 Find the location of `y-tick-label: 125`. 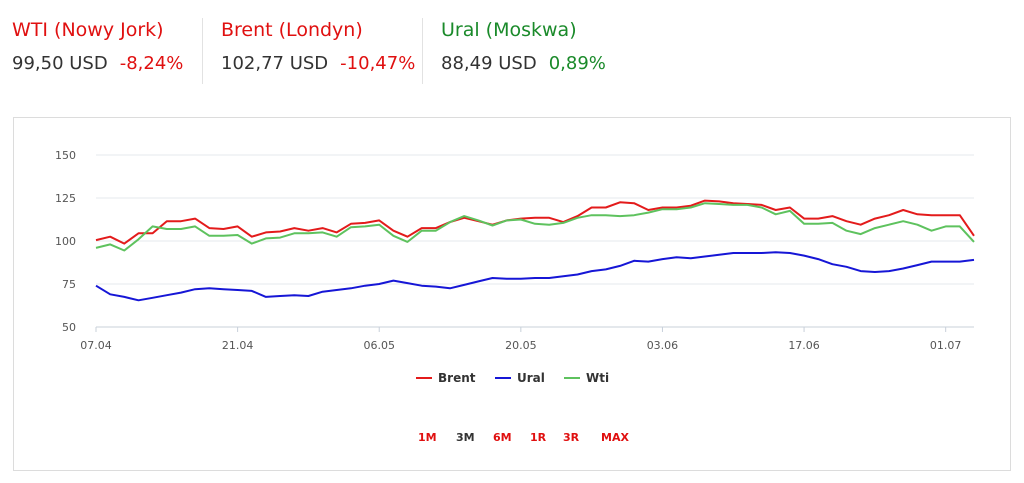

y-tick-label: 125 is located at coordinates (65, 198).